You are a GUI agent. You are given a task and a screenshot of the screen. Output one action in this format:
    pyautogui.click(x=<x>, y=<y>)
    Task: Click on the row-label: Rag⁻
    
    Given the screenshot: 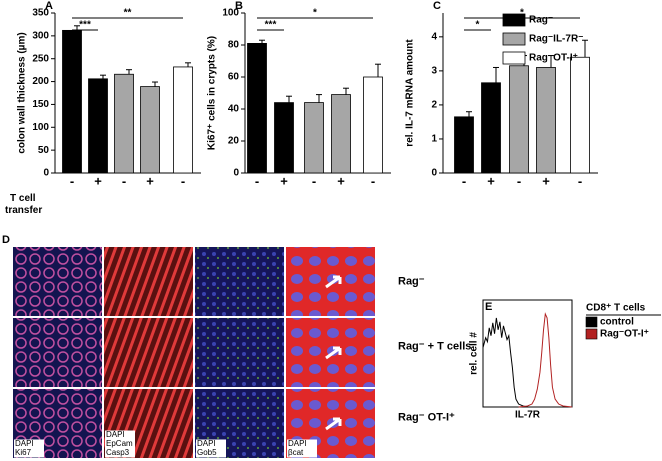 What is the action you would take?
    pyautogui.click(x=411, y=281)
    